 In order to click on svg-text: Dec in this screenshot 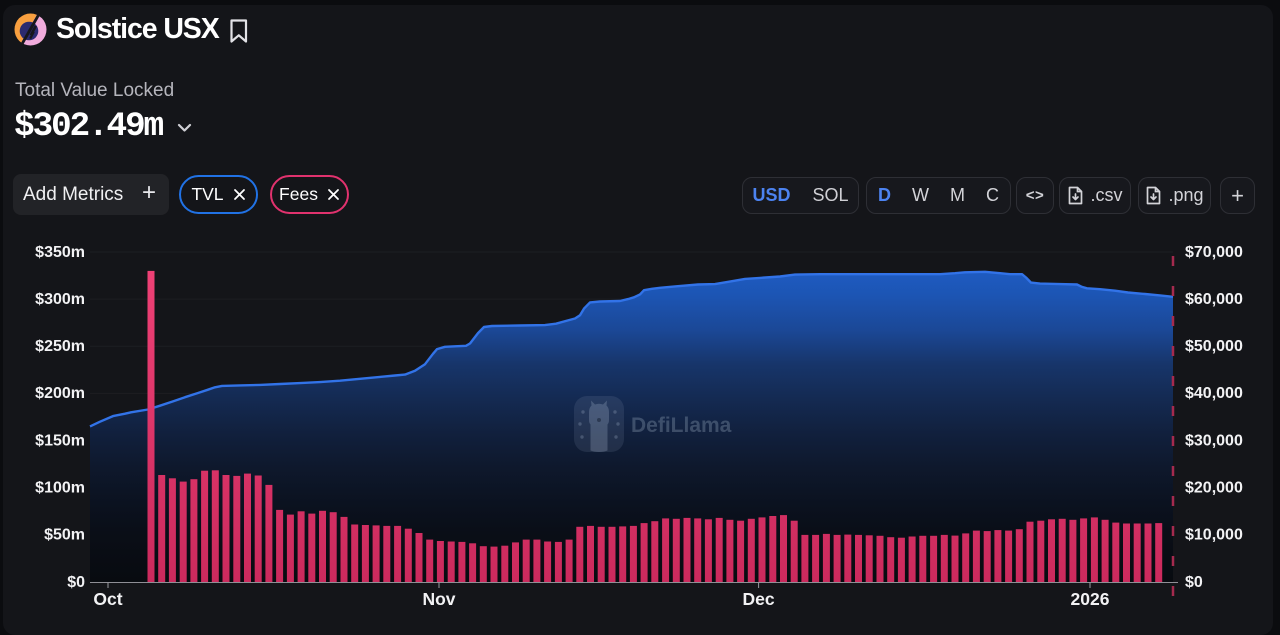, I will do `click(759, 599)`.